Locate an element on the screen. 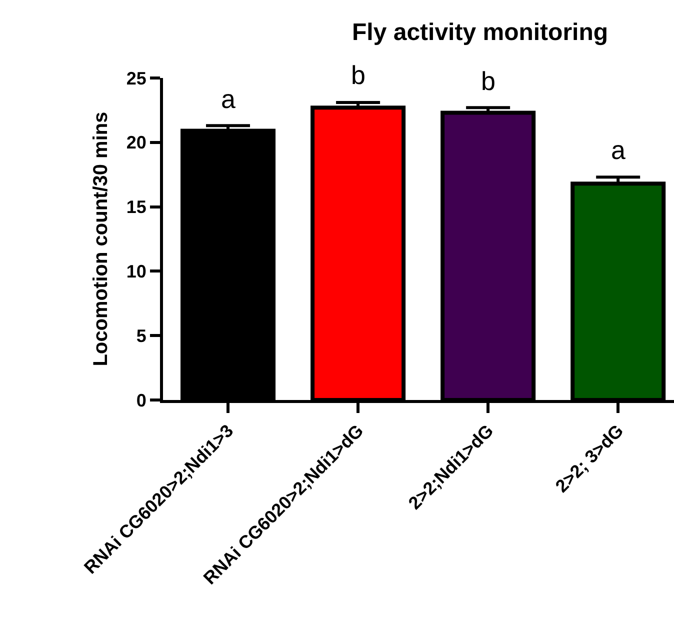 This screenshot has width=674, height=641. y-tick-label: 10 is located at coordinates (136, 272).